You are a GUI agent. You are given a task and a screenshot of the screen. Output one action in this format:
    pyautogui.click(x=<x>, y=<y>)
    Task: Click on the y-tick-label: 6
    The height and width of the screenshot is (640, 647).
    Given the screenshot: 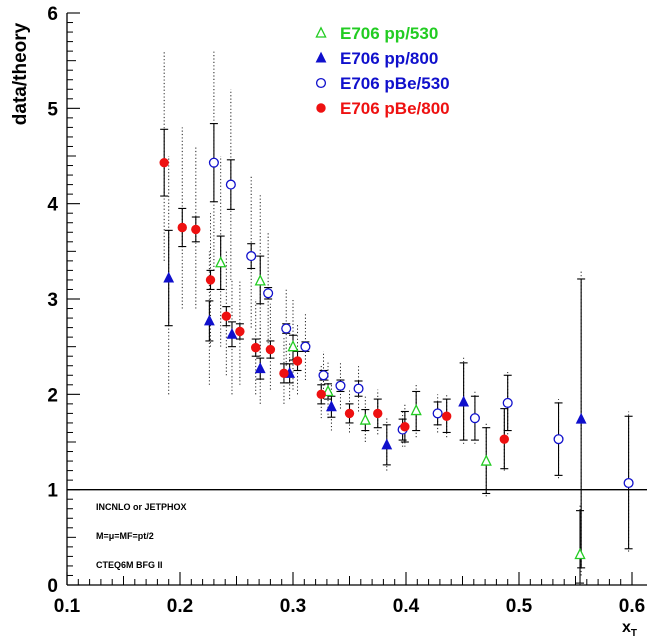 What is the action you would take?
    pyautogui.click(x=52, y=14)
    